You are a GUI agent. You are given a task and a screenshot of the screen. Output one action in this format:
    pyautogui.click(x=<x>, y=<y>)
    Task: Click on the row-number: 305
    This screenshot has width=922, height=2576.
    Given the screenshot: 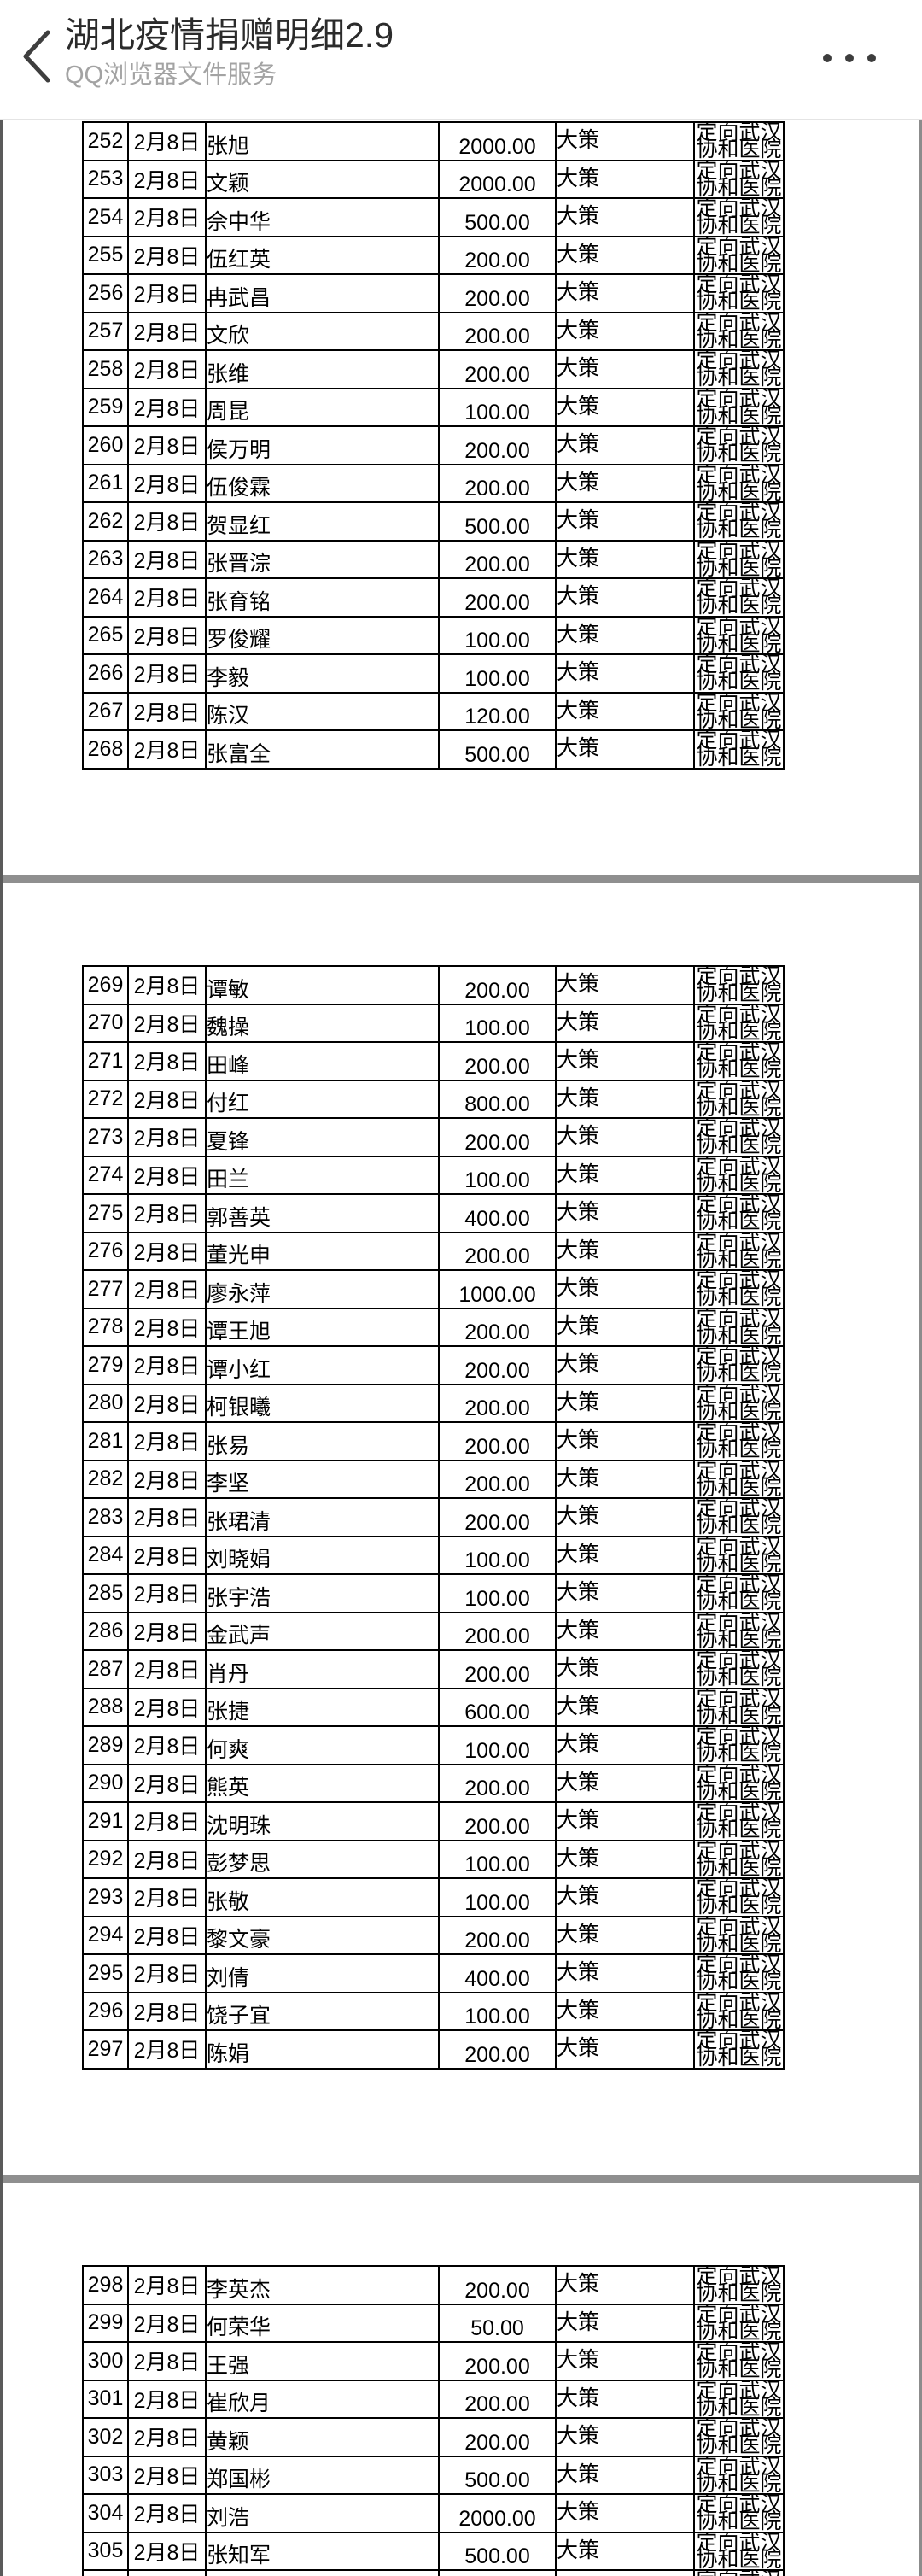 What is the action you would take?
    pyautogui.click(x=105, y=2551)
    